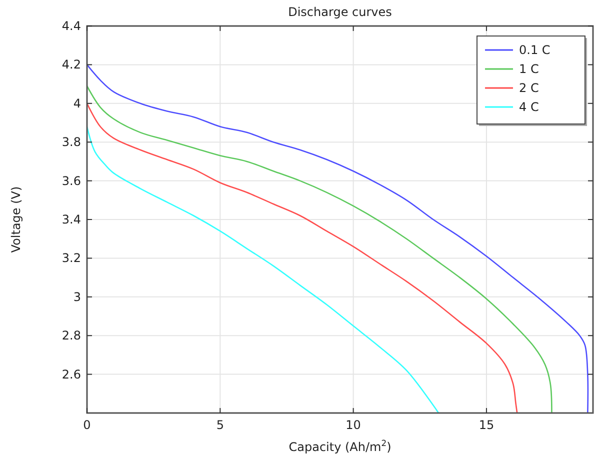  What do you see at coordinates (353, 425) in the screenshot?
I see `x-tick-label: 10` at bounding box center [353, 425].